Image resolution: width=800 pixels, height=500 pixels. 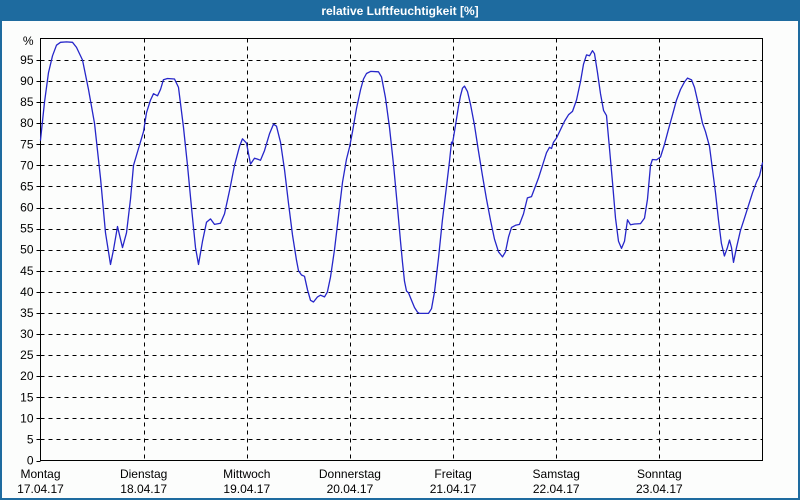 What do you see at coordinates (30, 439) in the screenshot?
I see `svg-text: 5` at bounding box center [30, 439].